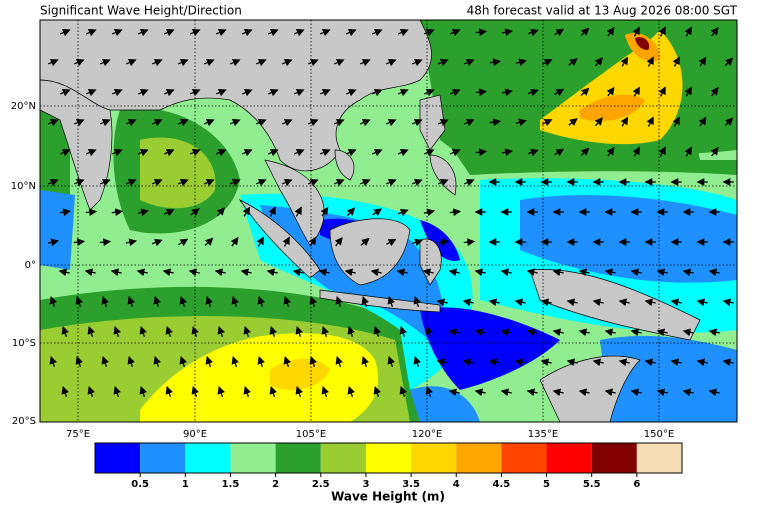 The width and height of the screenshot is (762, 508). I want to click on colorbar-tick-label: 3.5, so click(411, 484).